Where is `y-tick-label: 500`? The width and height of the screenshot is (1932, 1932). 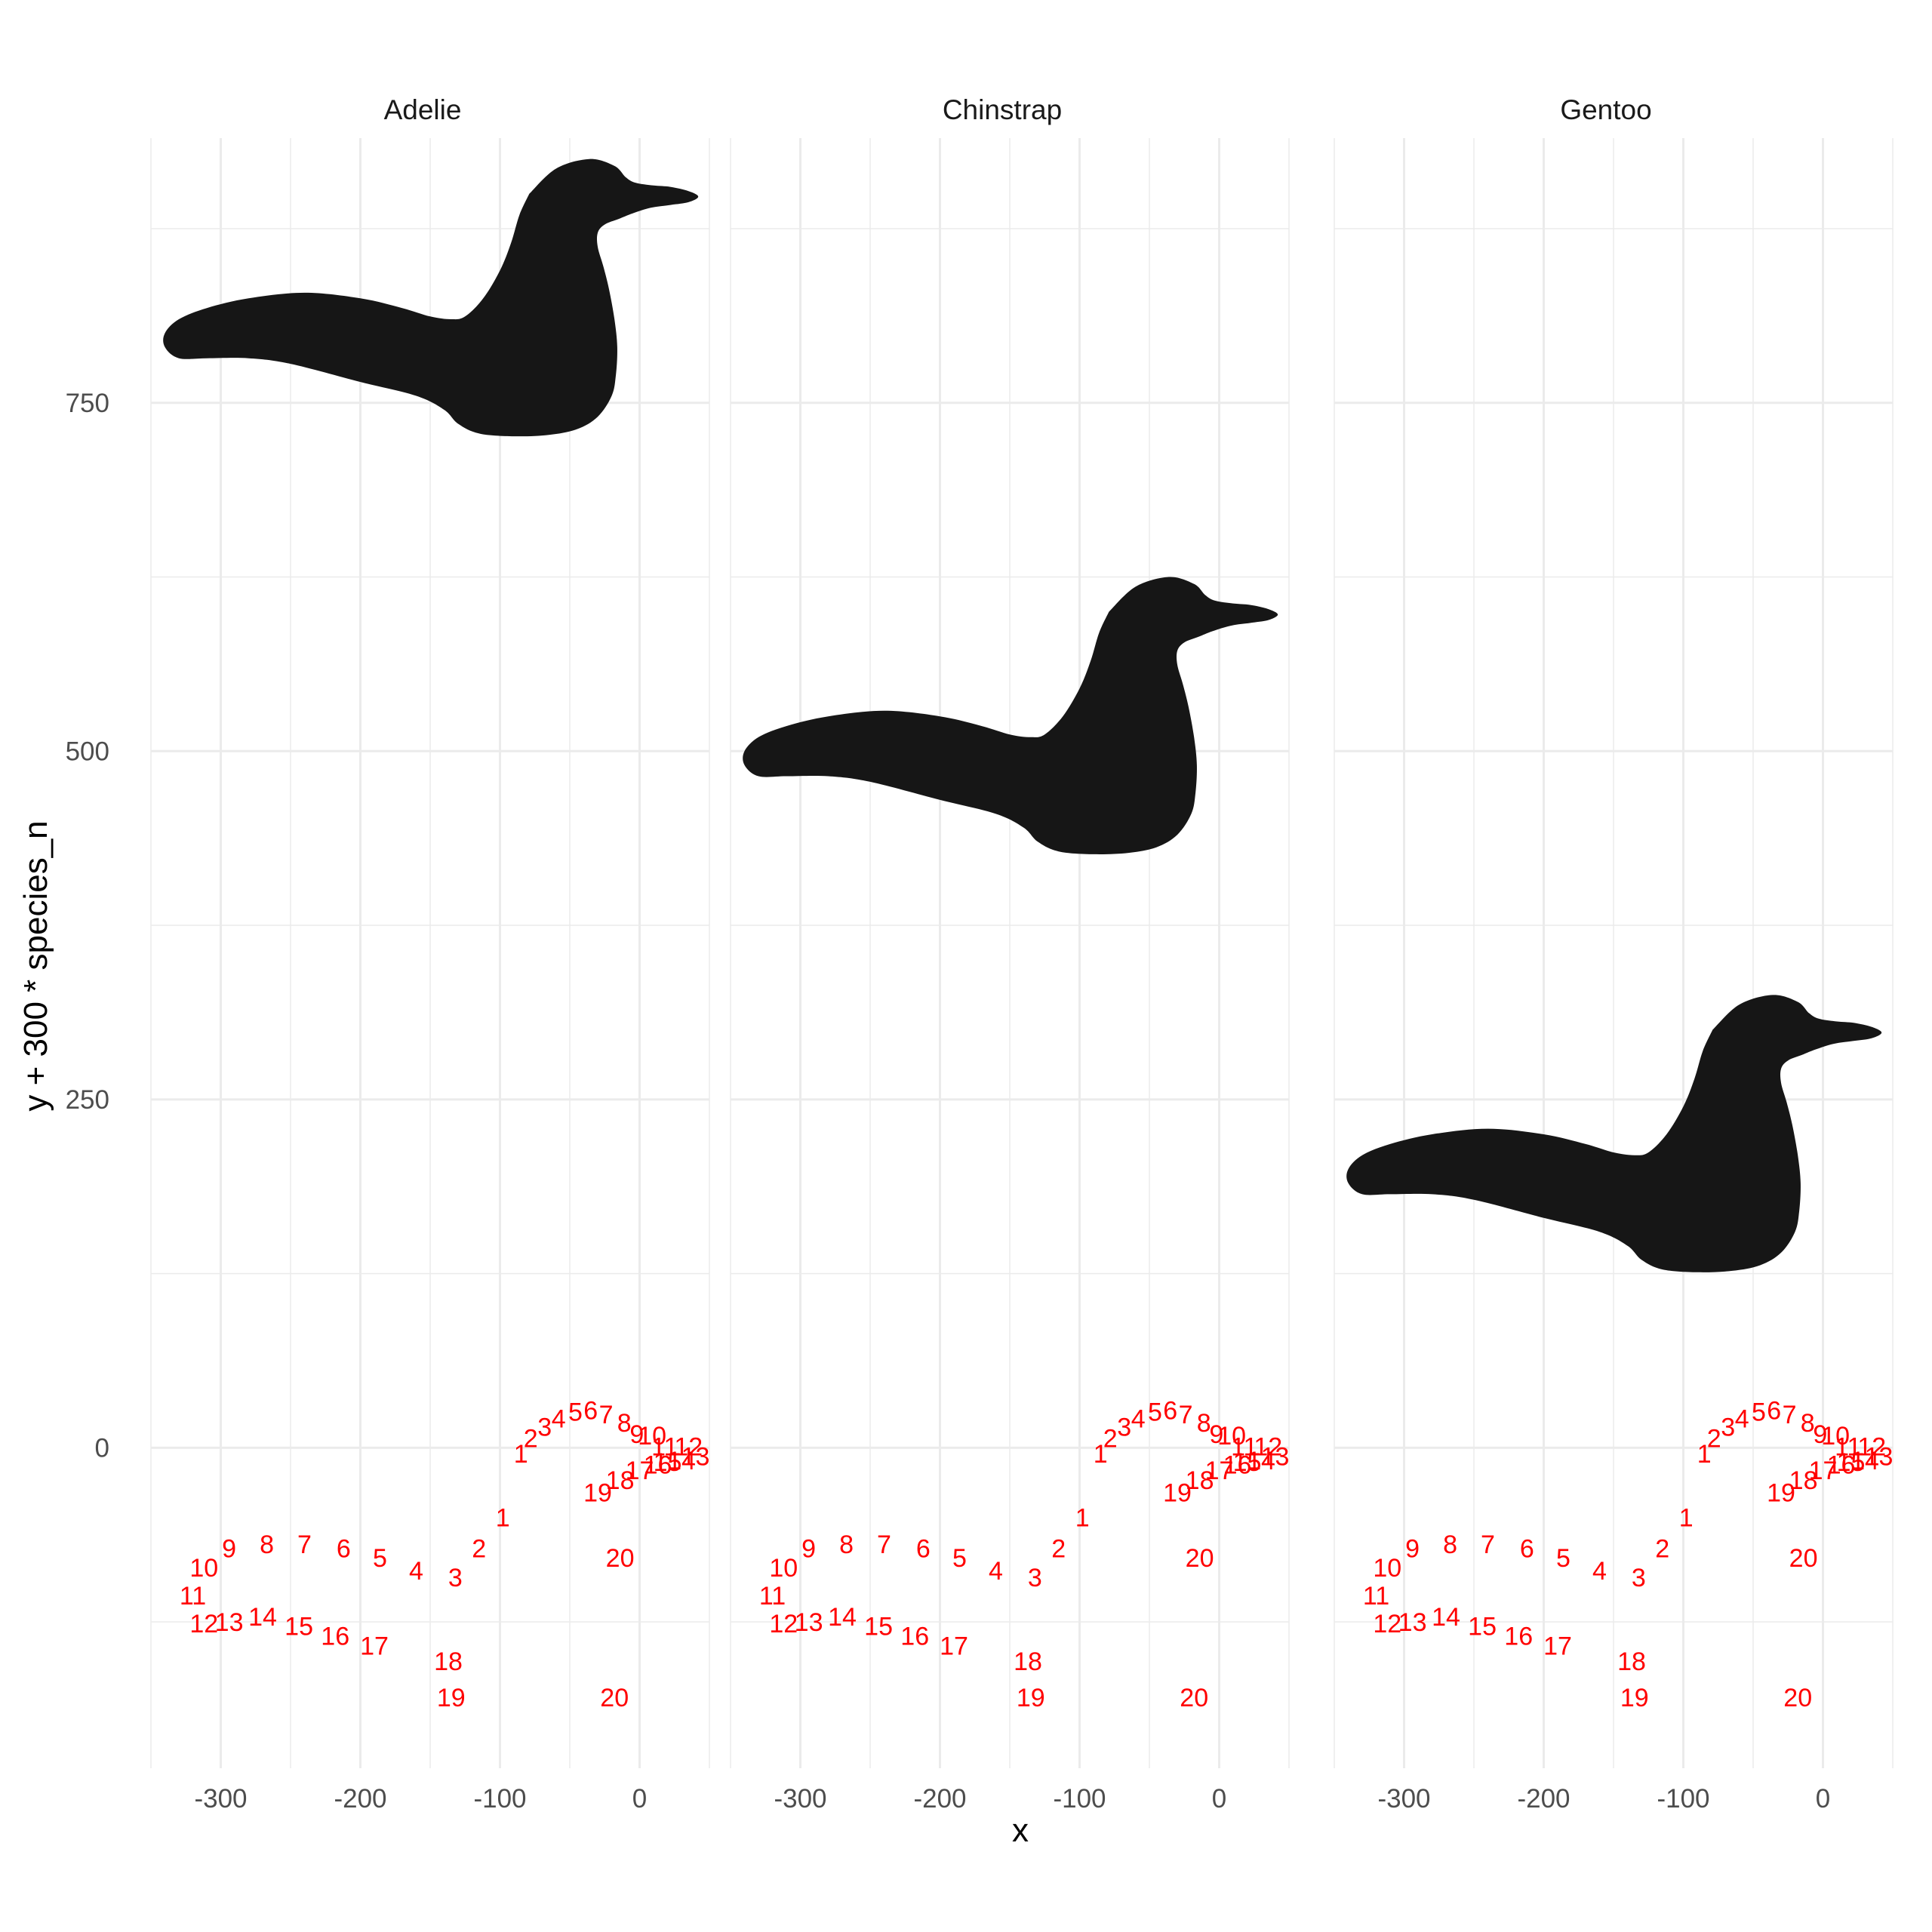
y-tick-label: 500 is located at coordinates (87, 751).